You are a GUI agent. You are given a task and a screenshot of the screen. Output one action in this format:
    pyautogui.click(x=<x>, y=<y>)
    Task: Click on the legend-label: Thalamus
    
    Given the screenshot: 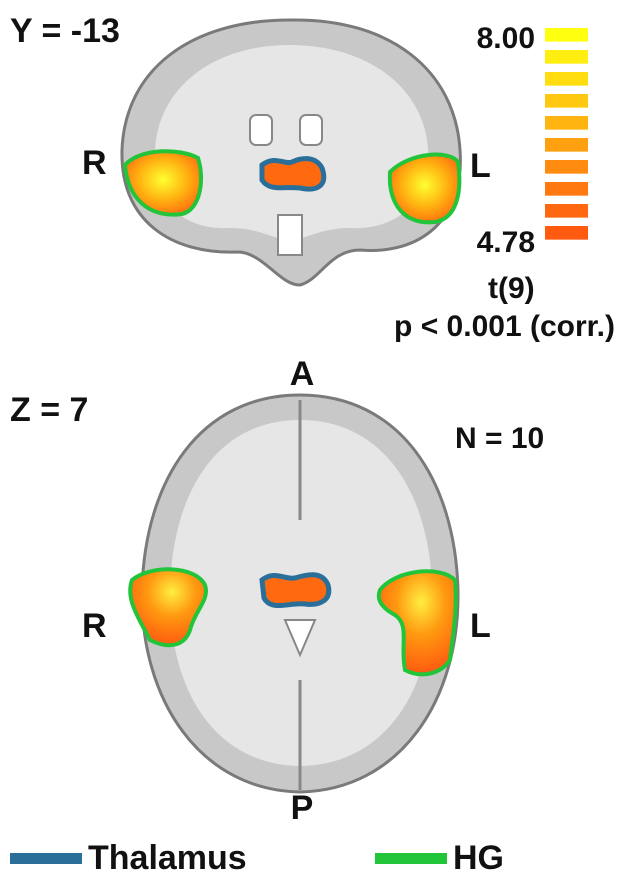 What is the action you would take?
    pyautogui.click(x=167, y=858)
    